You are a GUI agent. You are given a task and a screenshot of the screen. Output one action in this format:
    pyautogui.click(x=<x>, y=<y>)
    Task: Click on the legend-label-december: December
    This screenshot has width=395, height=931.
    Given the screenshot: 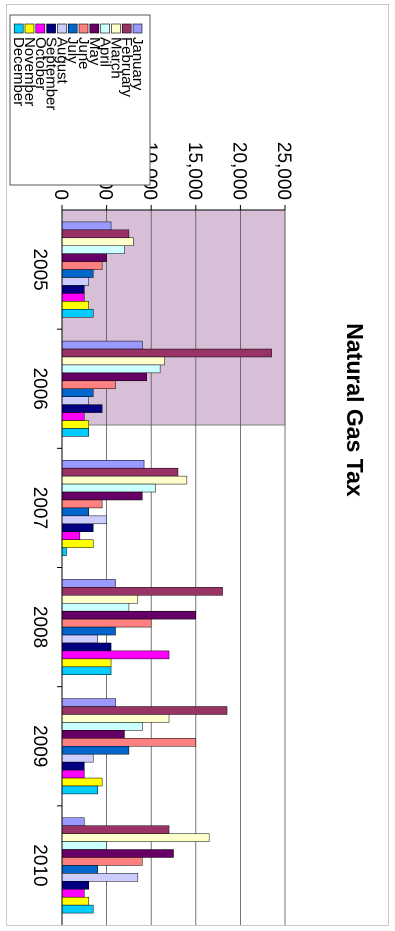 What is the action you would take?
    pyautogui.click(x=18, y=71)
    